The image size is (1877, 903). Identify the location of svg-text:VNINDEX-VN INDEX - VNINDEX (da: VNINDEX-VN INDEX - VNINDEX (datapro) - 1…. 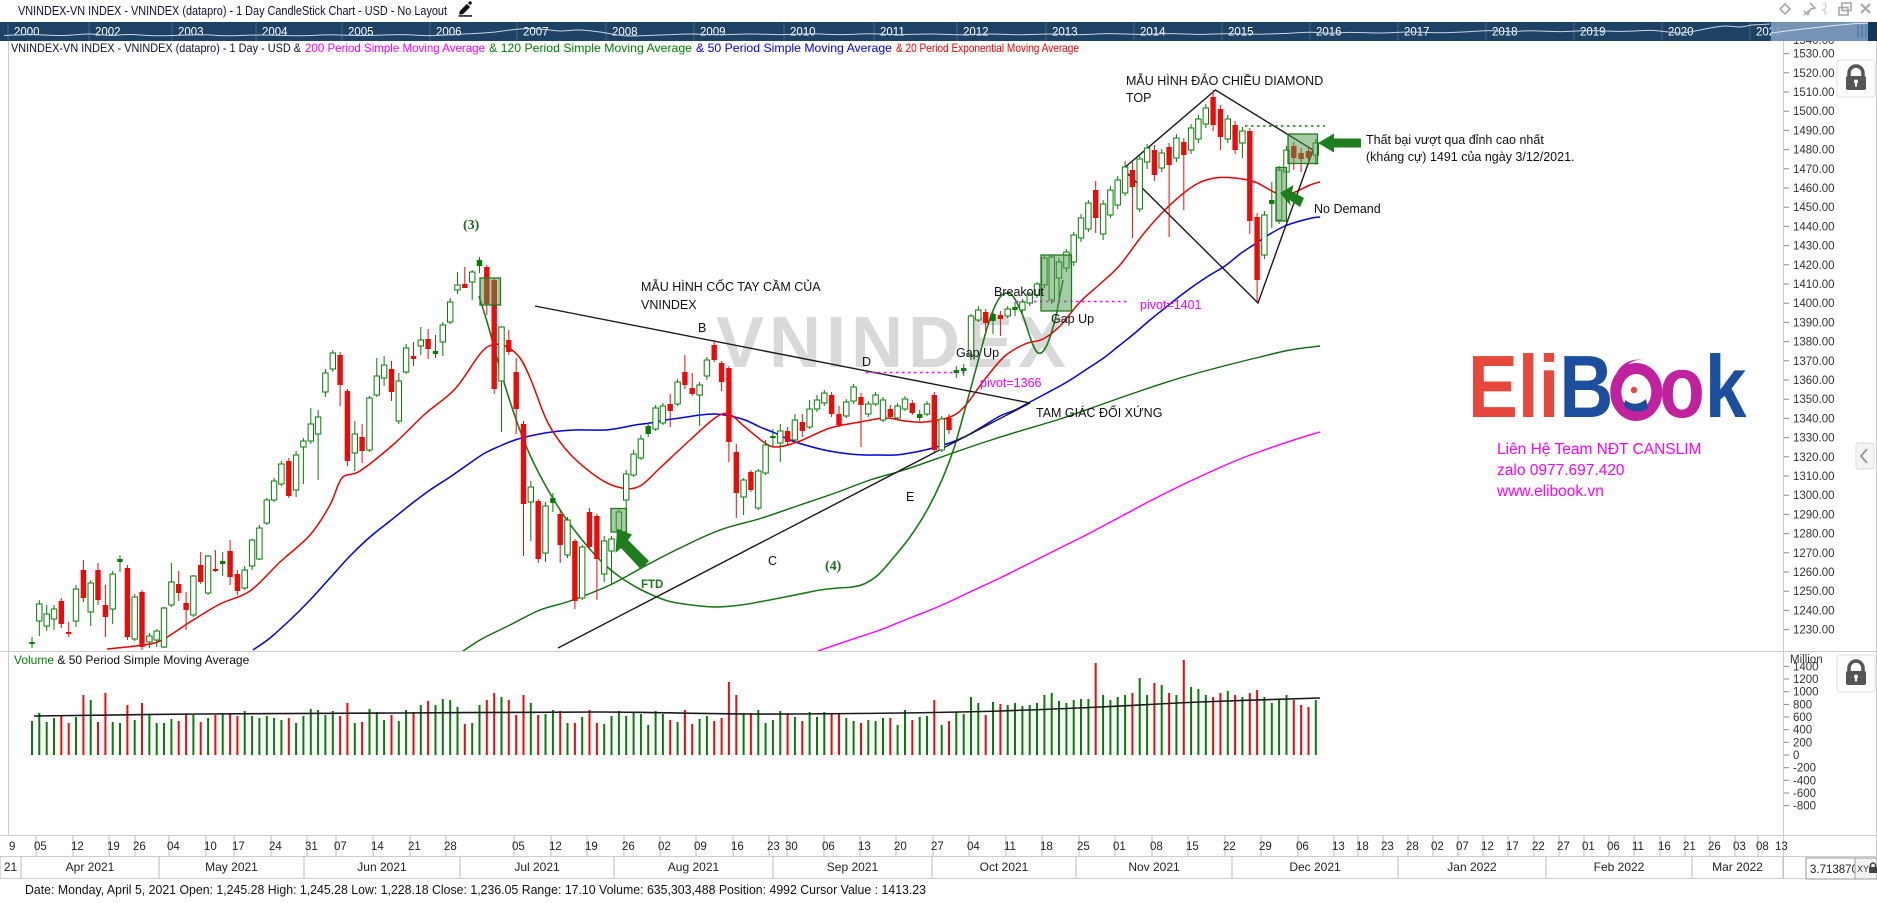
(232, 10).